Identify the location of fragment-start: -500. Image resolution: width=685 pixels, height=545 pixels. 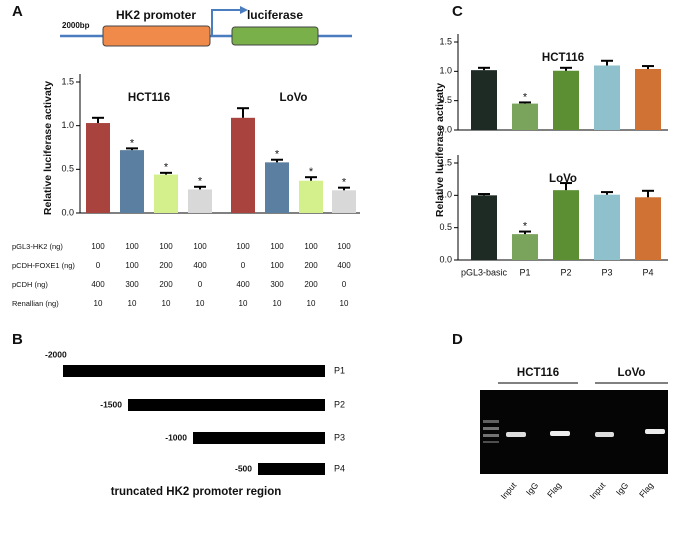
(243, 468).